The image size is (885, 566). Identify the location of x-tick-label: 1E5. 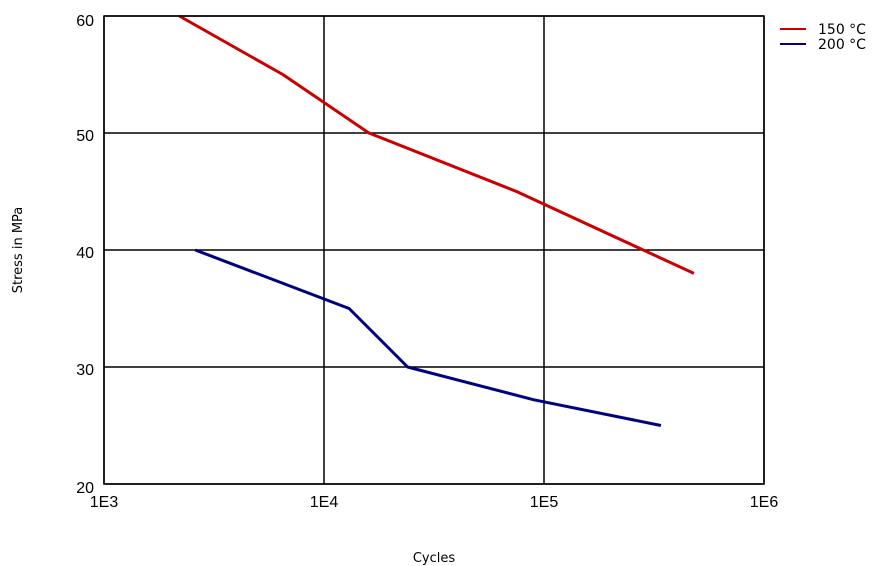
(544, 502).